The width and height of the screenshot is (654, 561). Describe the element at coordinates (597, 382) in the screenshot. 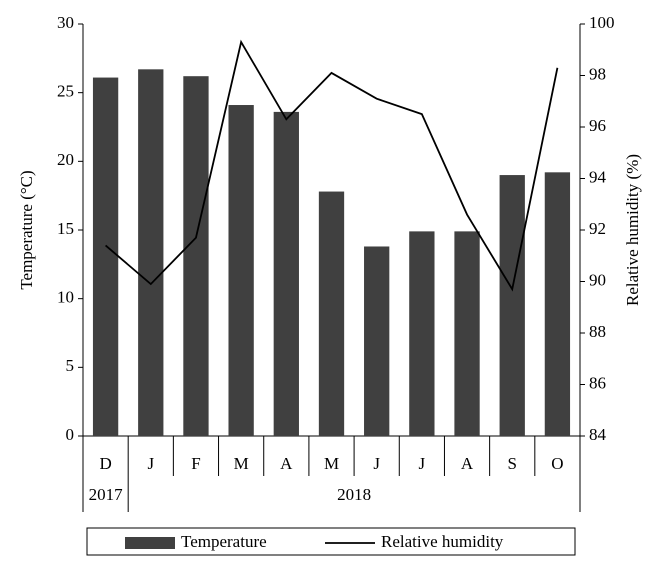

I see `y2-tick-label: 86` at that location.